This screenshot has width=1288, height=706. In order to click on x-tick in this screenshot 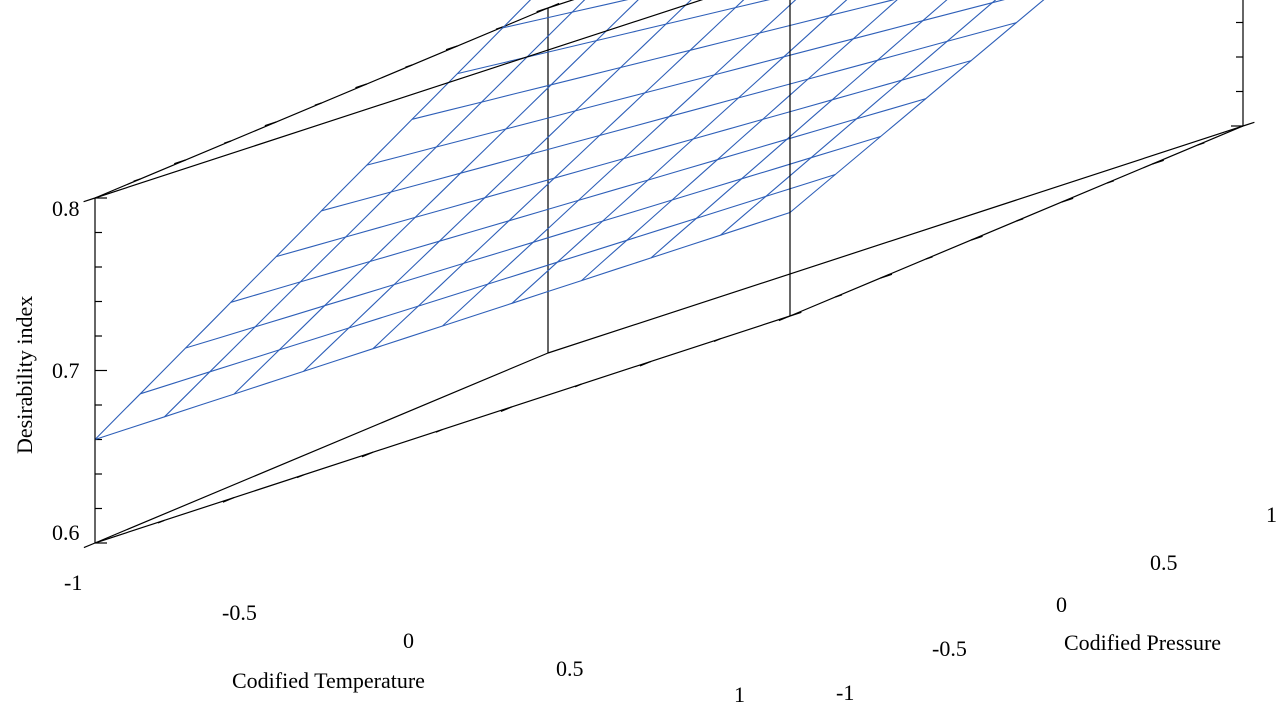, I will do `click(89, 545)`.